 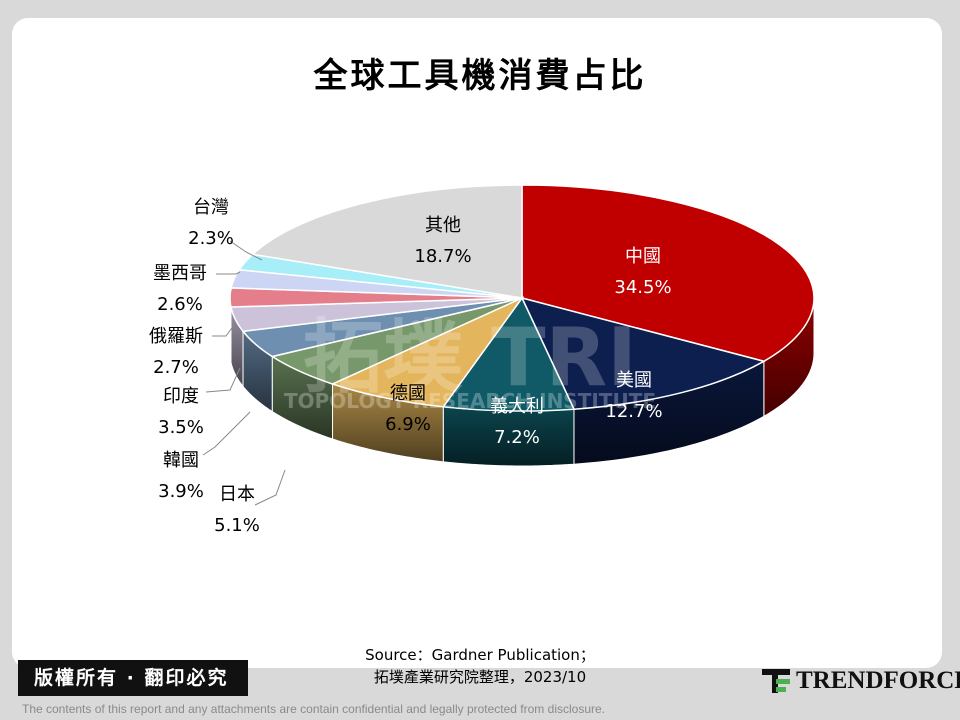 I want to click on label-value-印度: 3.5%, so click(x=181, y=427).